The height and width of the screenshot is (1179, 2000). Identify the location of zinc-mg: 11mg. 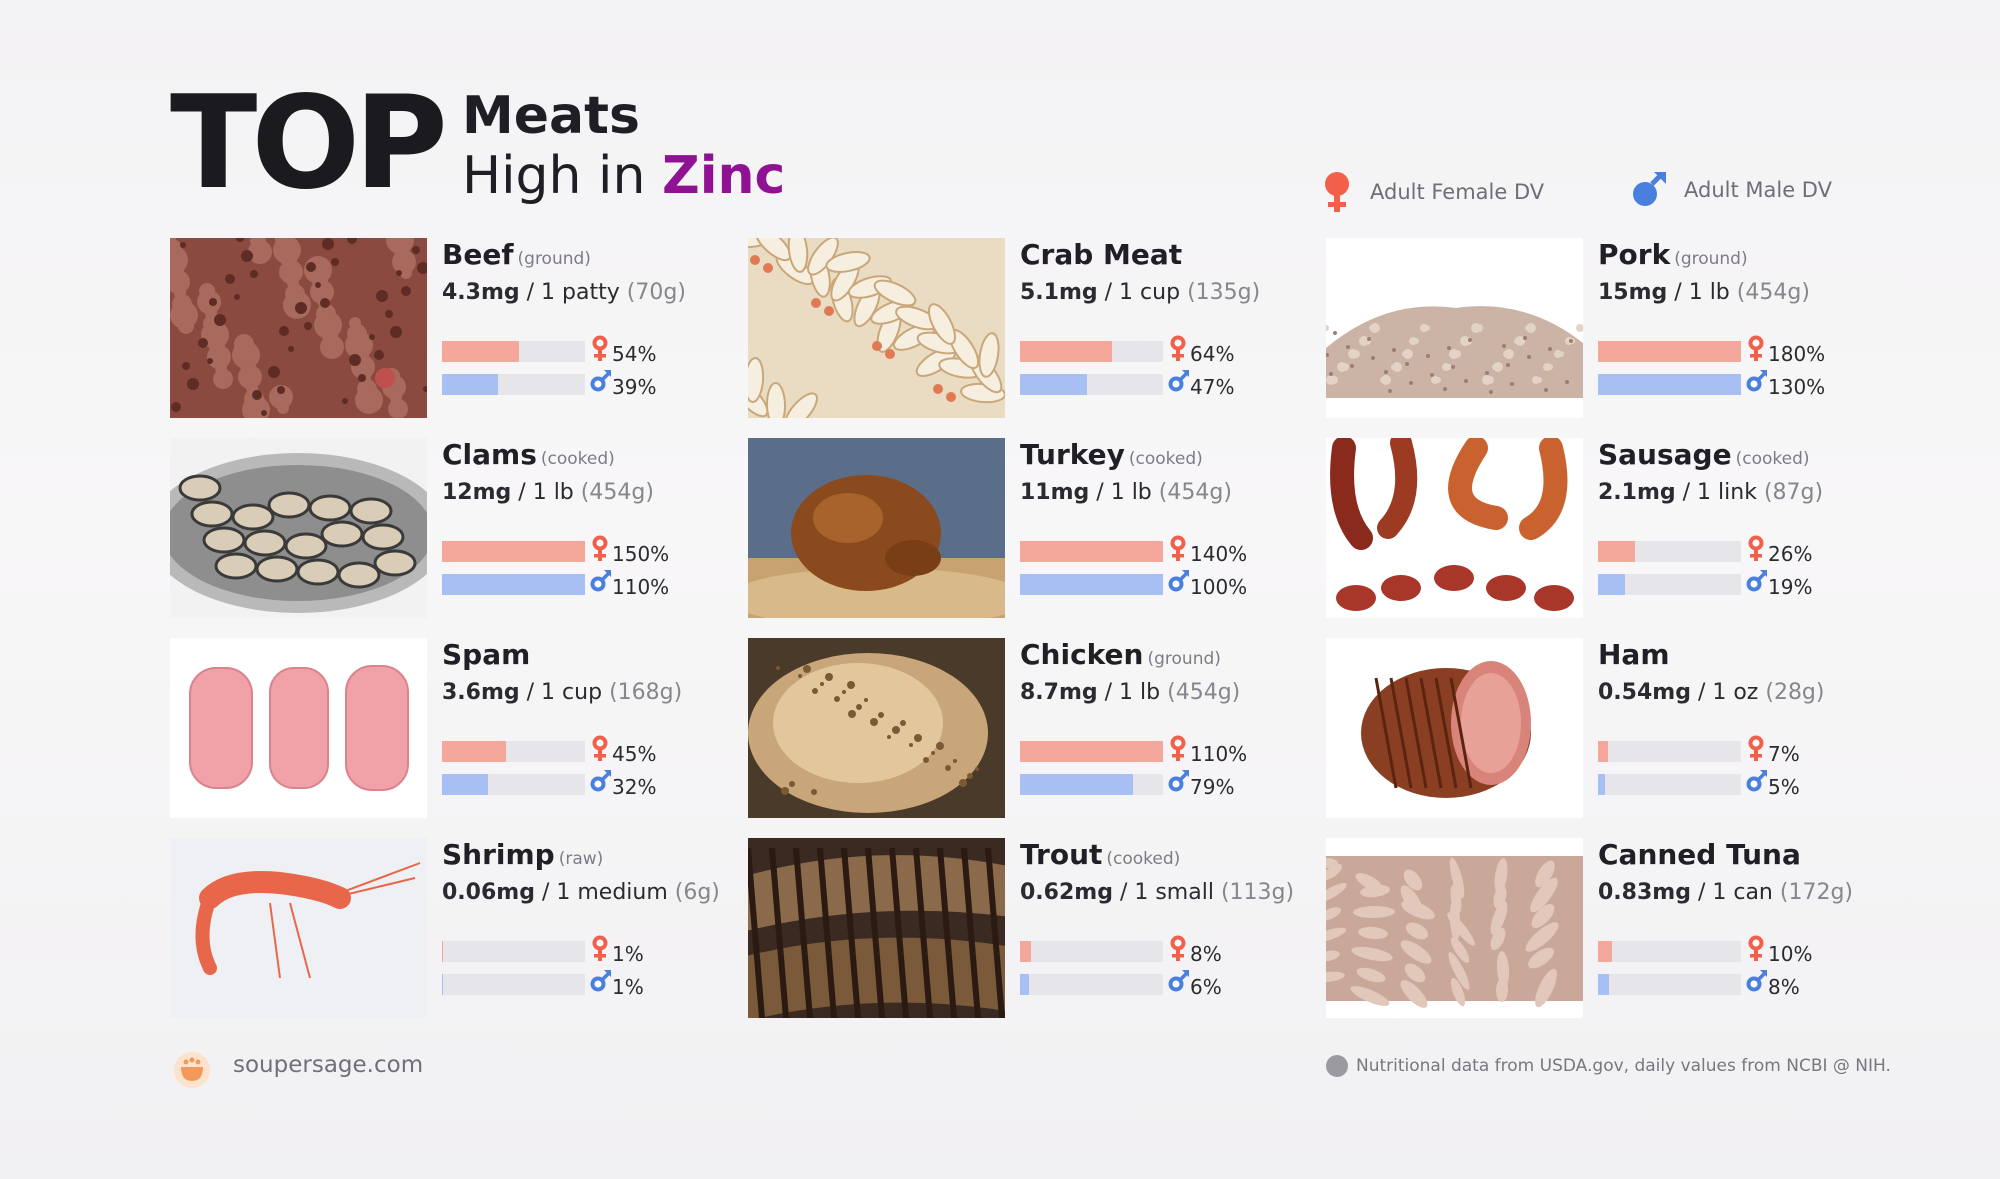
(1055, 492).